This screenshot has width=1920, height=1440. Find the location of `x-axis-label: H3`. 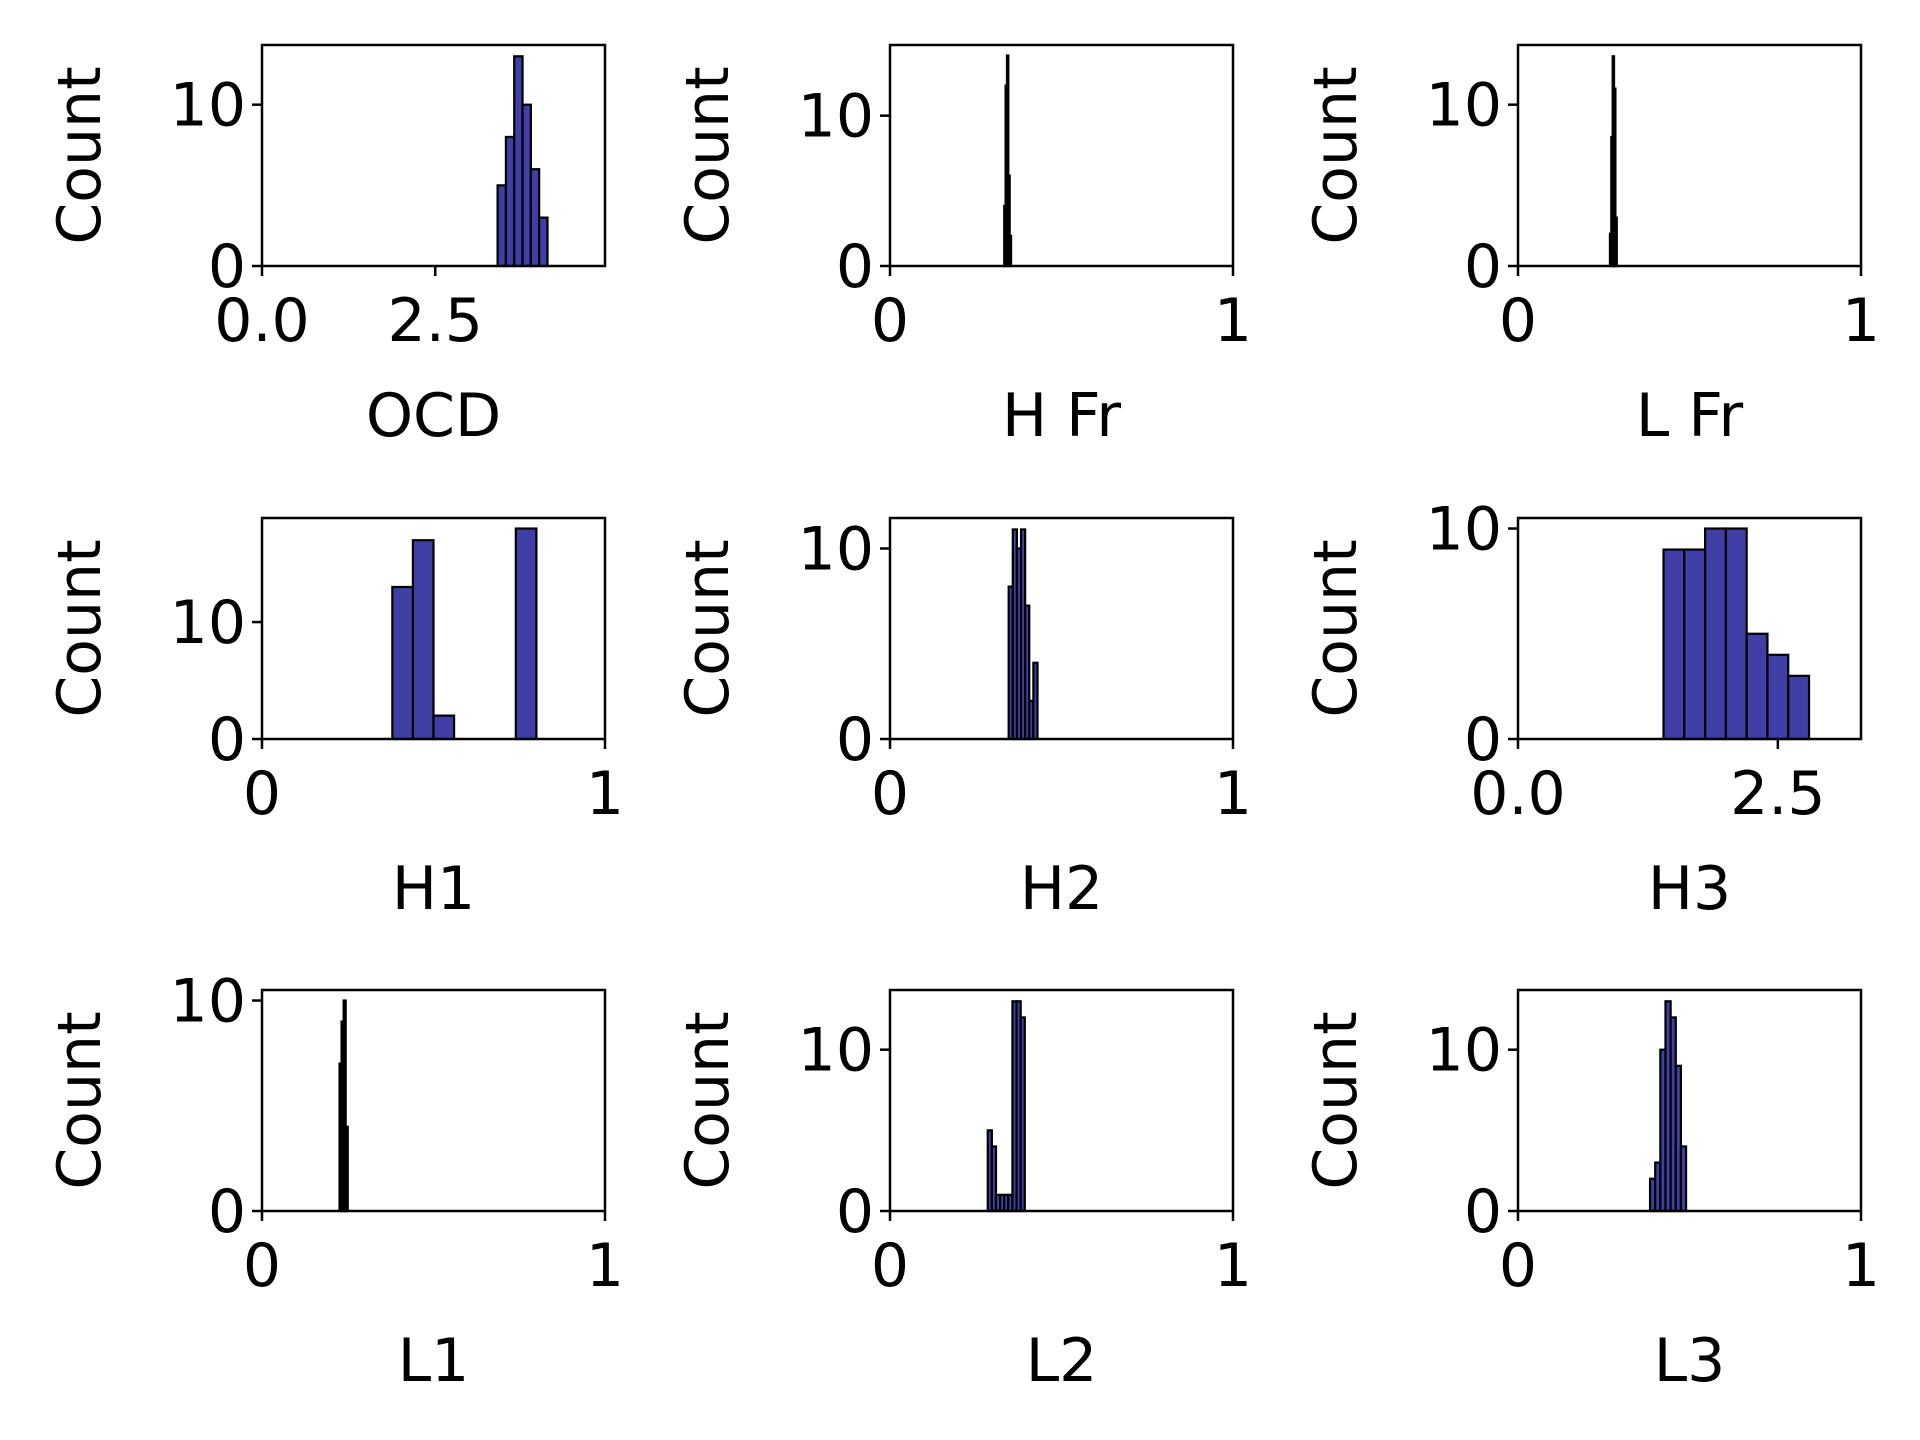

x-axis-label: H3 is located at coordinates (1689, 889).